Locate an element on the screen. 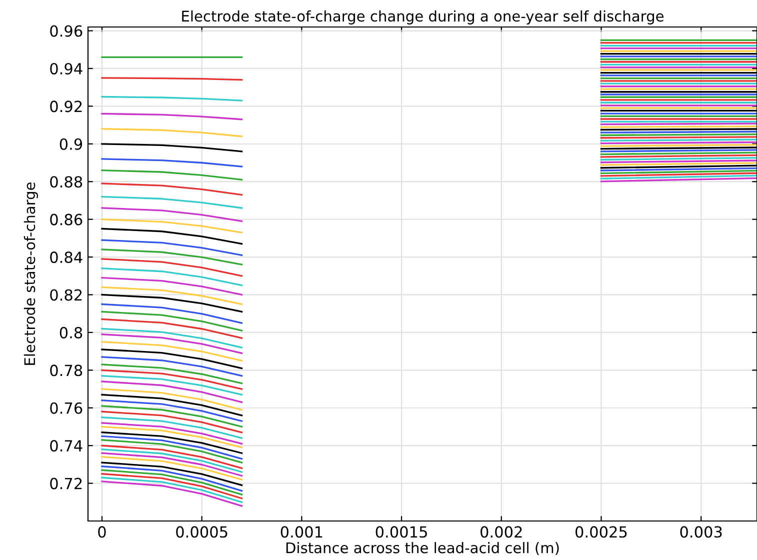 This screenshot has height=560, width=757. y-tick-label: 0.78 is located at coordinates (66, 370).